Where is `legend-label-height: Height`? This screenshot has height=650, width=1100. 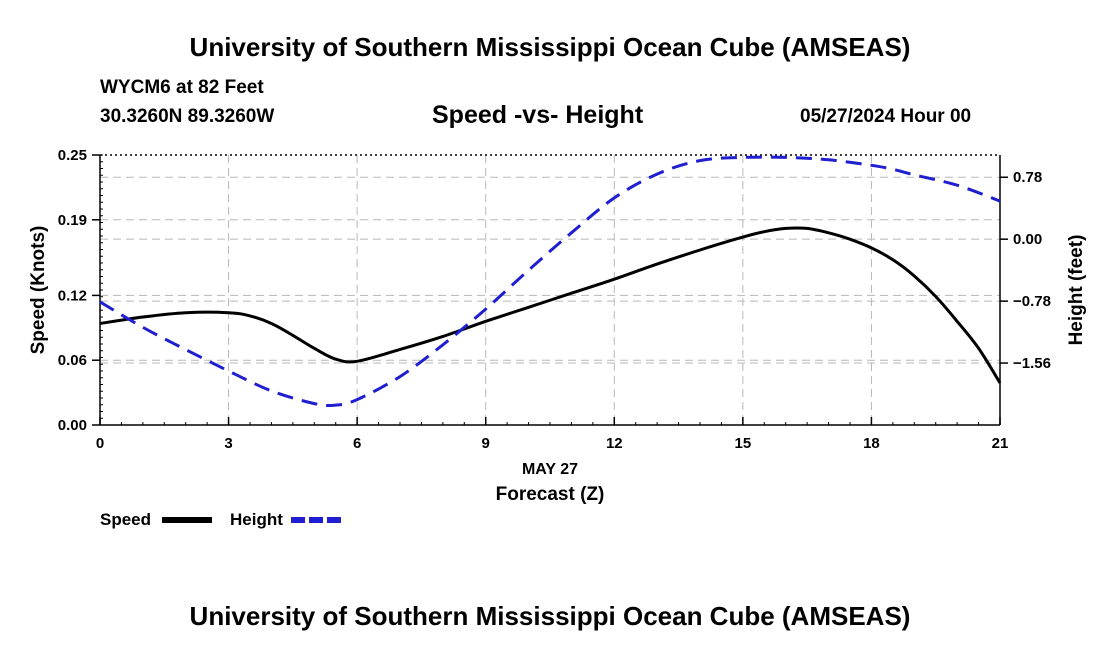
legend-label-height: Height is located at coordinates (256, 519).